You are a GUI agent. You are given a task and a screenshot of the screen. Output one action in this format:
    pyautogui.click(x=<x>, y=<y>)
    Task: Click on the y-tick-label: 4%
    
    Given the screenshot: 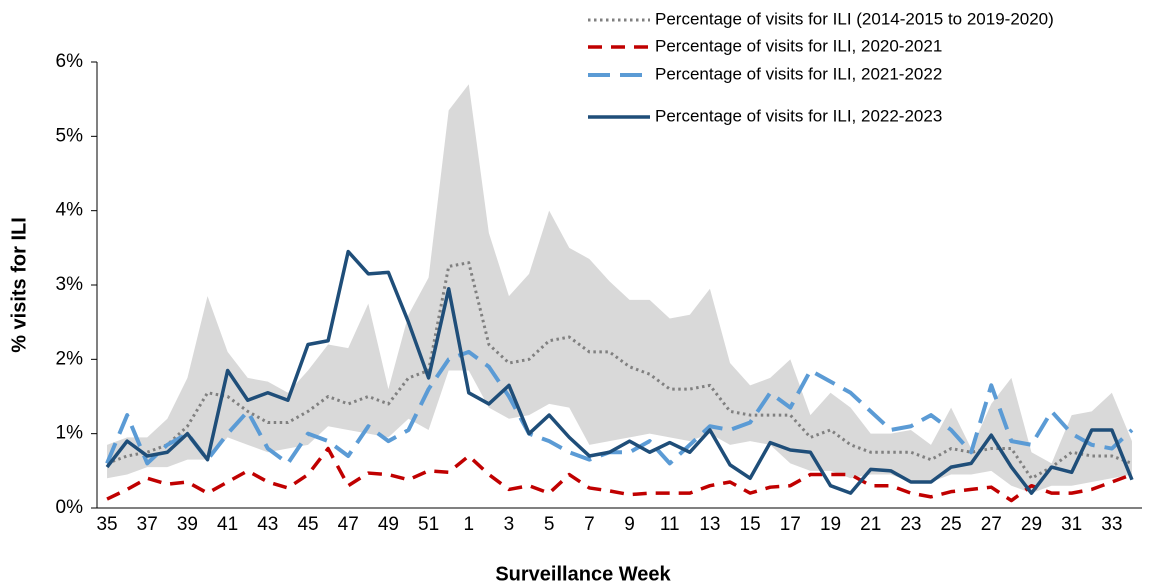 What is the action you would take?
    pyautogui.click(x=70, y=210)
    